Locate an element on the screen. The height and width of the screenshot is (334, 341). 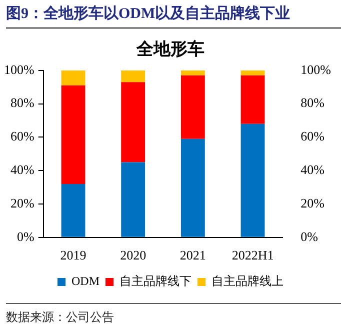
y-tick-label: 20% is located at coordinates (312, 202).